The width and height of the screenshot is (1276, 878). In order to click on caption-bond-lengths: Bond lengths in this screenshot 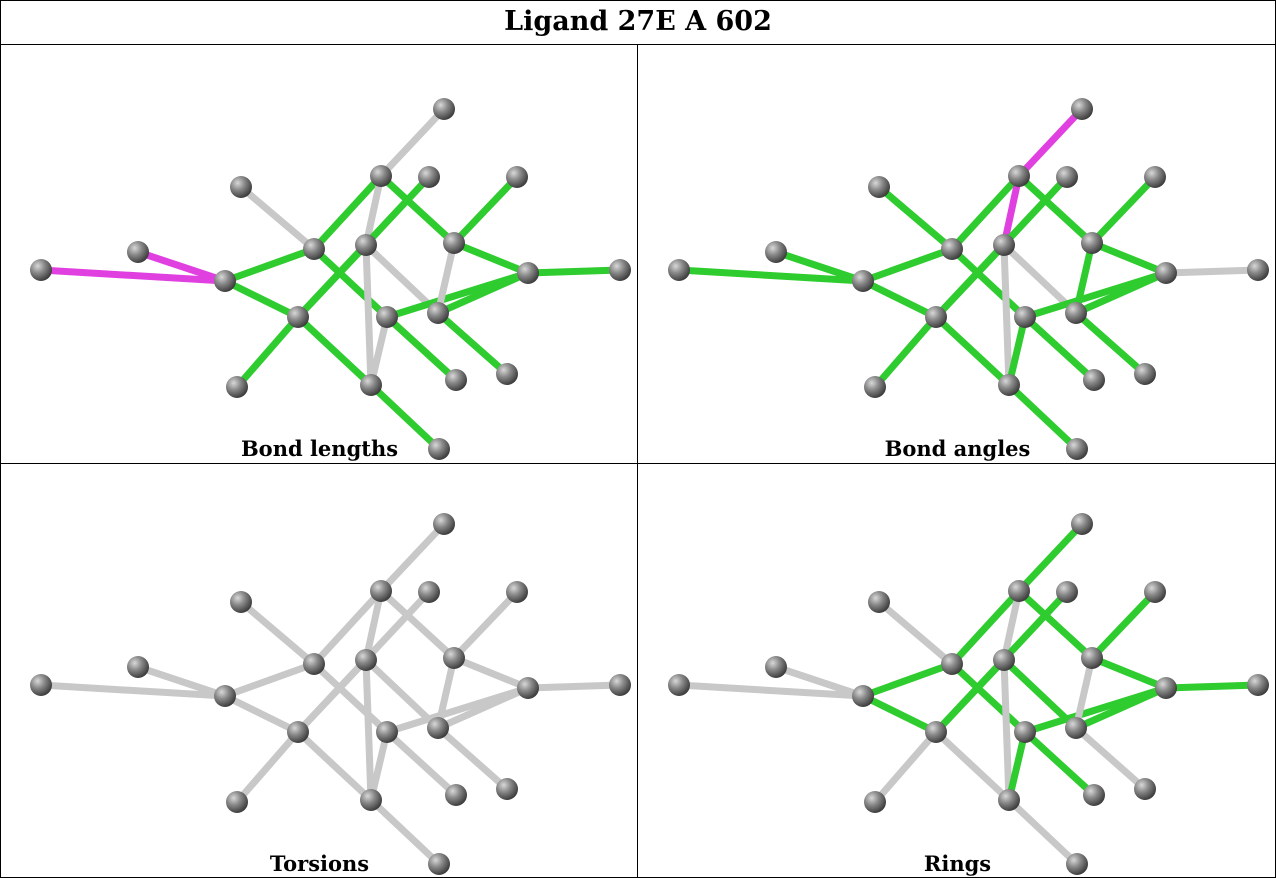, I will do `click(319, 448)`.